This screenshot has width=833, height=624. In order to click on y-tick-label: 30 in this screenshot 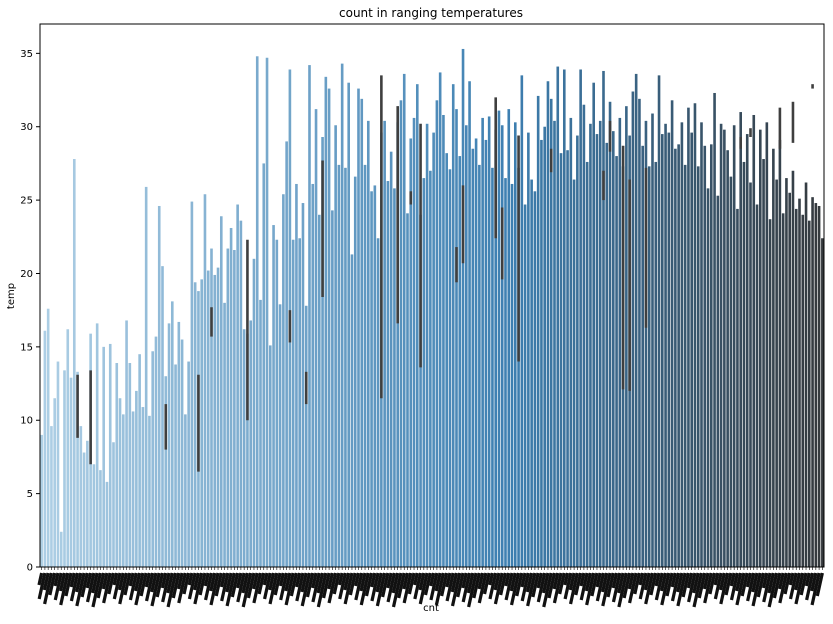, I will do `click(26, 127)`.